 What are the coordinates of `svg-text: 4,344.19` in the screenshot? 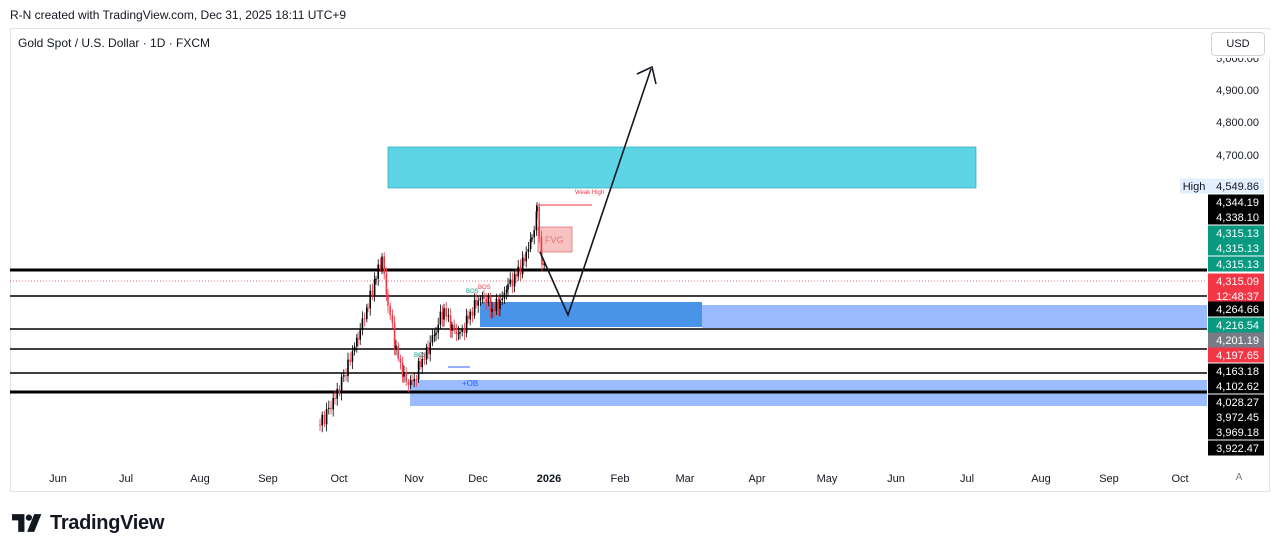 It's located at (1237, 203).